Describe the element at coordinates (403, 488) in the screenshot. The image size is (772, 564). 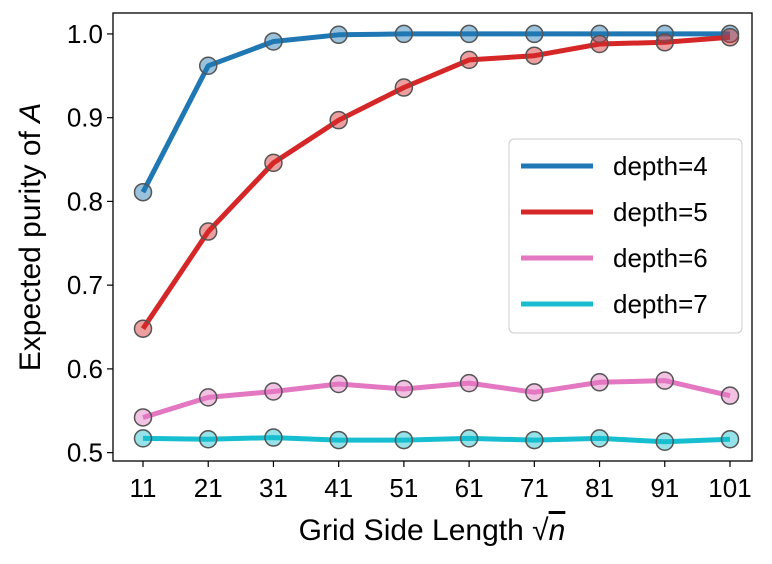
I see `x-tick-label: 51` at that location.